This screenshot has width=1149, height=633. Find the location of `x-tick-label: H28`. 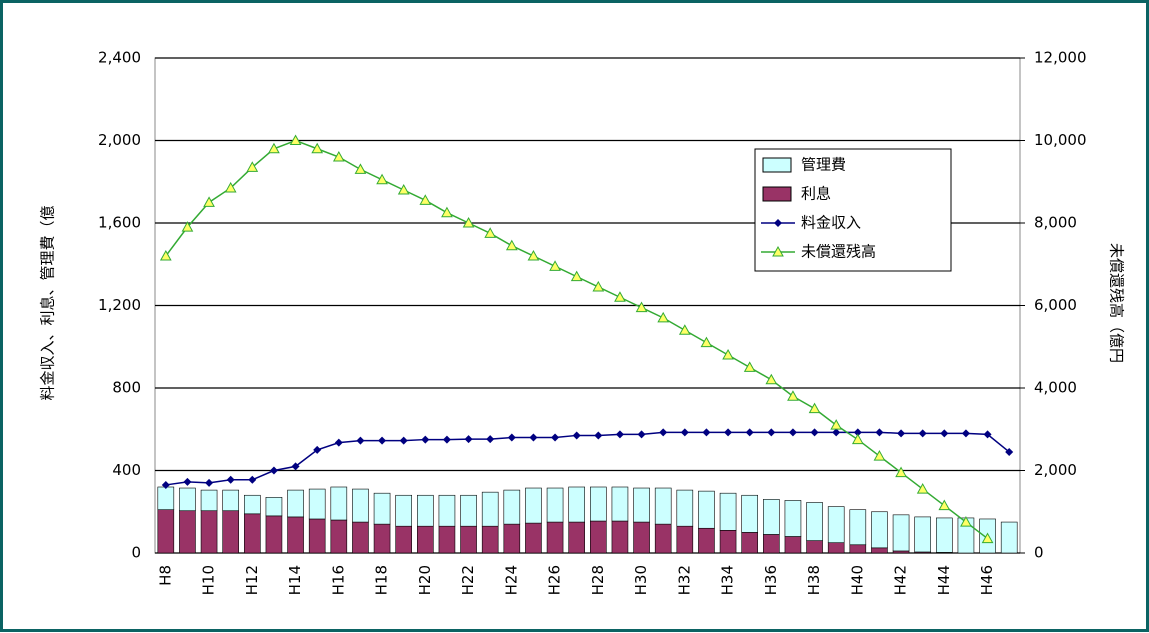

x-tick-label: H28 is located at coordinates (598, 580).